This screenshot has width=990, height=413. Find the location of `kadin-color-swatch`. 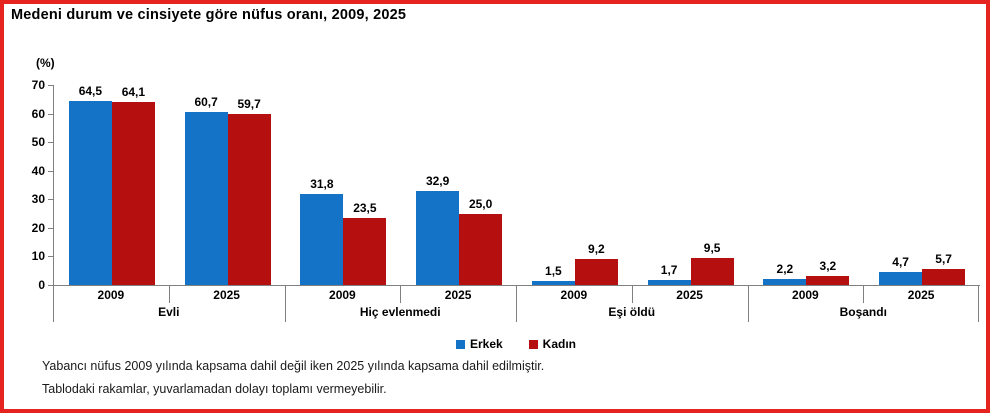

kadin-color-swatch is located at coordinates (533, 344).